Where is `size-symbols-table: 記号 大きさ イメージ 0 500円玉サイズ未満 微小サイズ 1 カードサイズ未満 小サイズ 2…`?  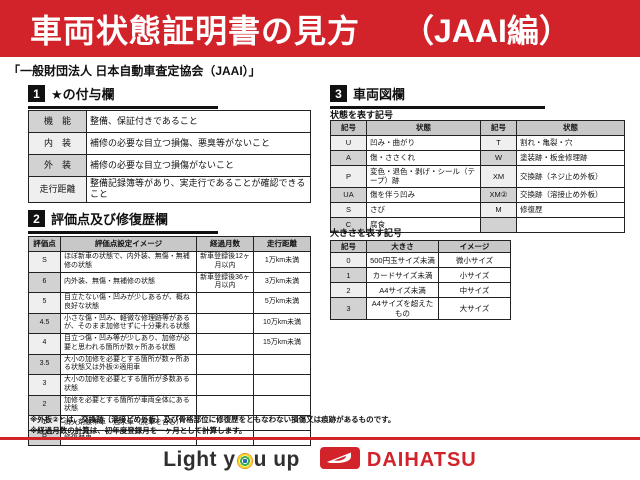
size-symbols-table: 記号 大きさ イメージ 0 500円玉サイズ未満 微小サイズ 1 カードサイズ未満 小サイズ 2… is located at coordinates (420, 280).